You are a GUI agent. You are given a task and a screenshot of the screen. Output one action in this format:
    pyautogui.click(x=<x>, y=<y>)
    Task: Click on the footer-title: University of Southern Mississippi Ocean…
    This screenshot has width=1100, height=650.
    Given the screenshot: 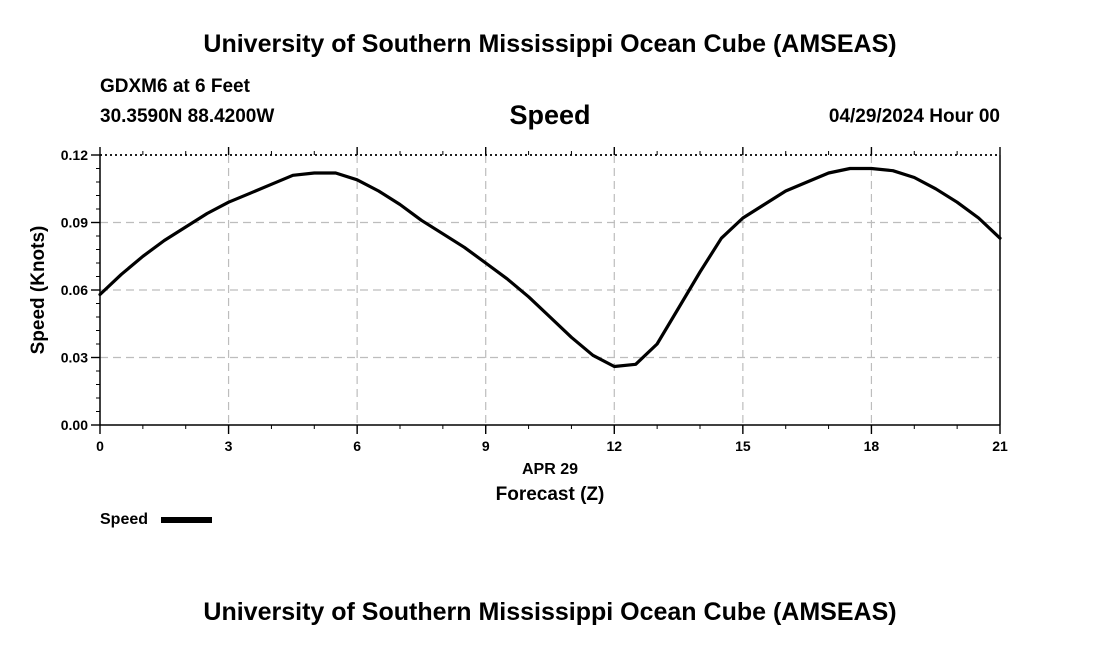 What is the action you would take?
    pyautogui.click(x=550, y=612)
    